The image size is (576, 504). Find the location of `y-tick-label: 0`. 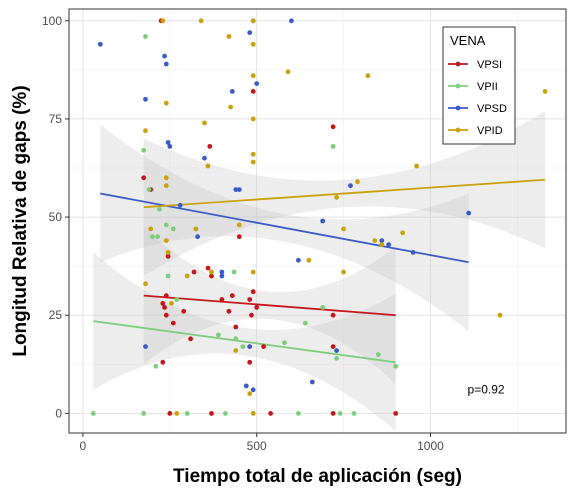

y-tick-label: 0 is located at coordinates (58, 413).